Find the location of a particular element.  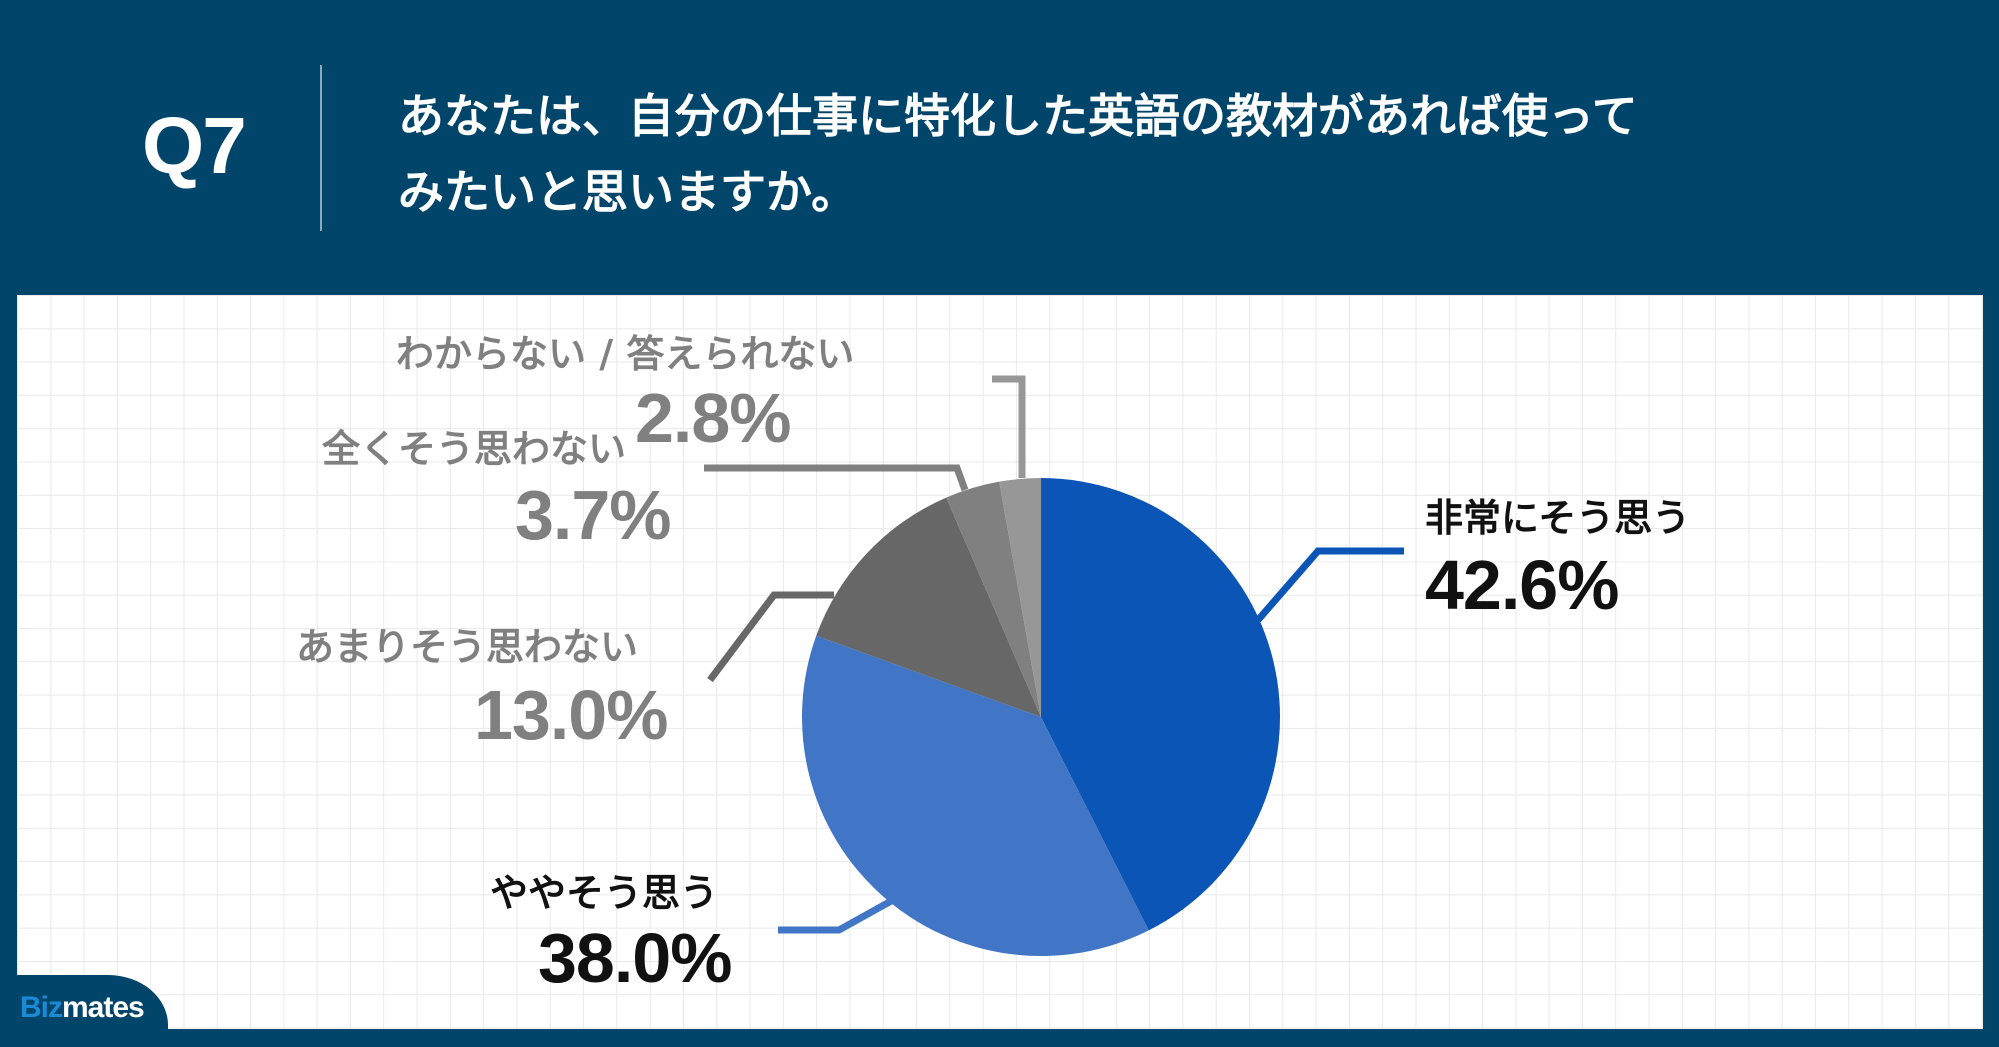

slice-strongly-disagree is located at coordinates (993, 599).